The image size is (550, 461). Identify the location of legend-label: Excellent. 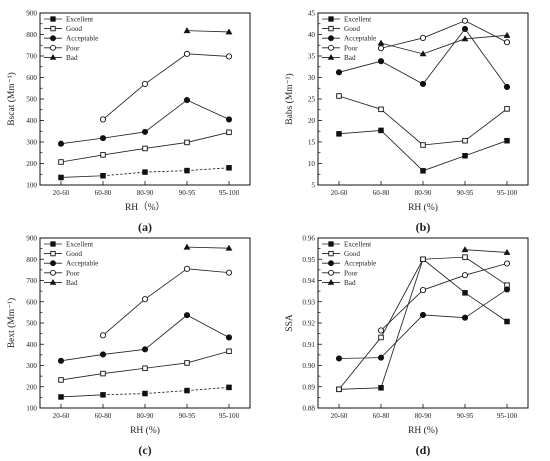
(79, 20).